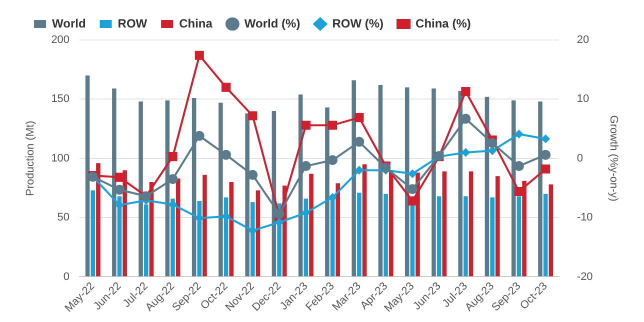 The height and width of the screenshot is (322, 644). Describe the element at coordinates (196, 23) in the screenshot. I see `legend-label: China` at that location.